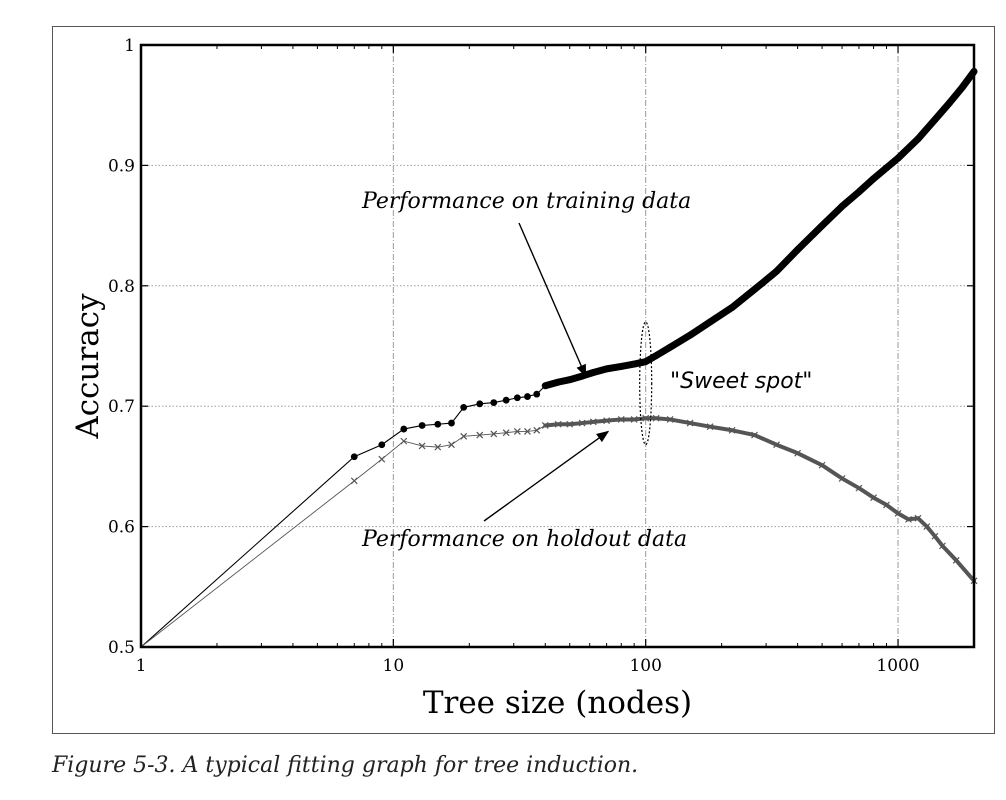 The height and width of the screenshot is (800, 1006). What do you see at coordinates (759, 499) in the screenshot?
I see `holdout-series-dense` at bounding box center [759, 499].